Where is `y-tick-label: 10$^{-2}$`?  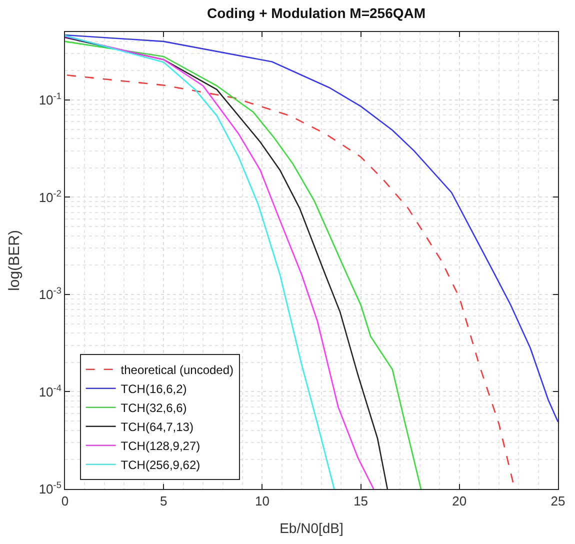
y-tick-label: 10$^{-2}$ is located at coordinates (50, 196).